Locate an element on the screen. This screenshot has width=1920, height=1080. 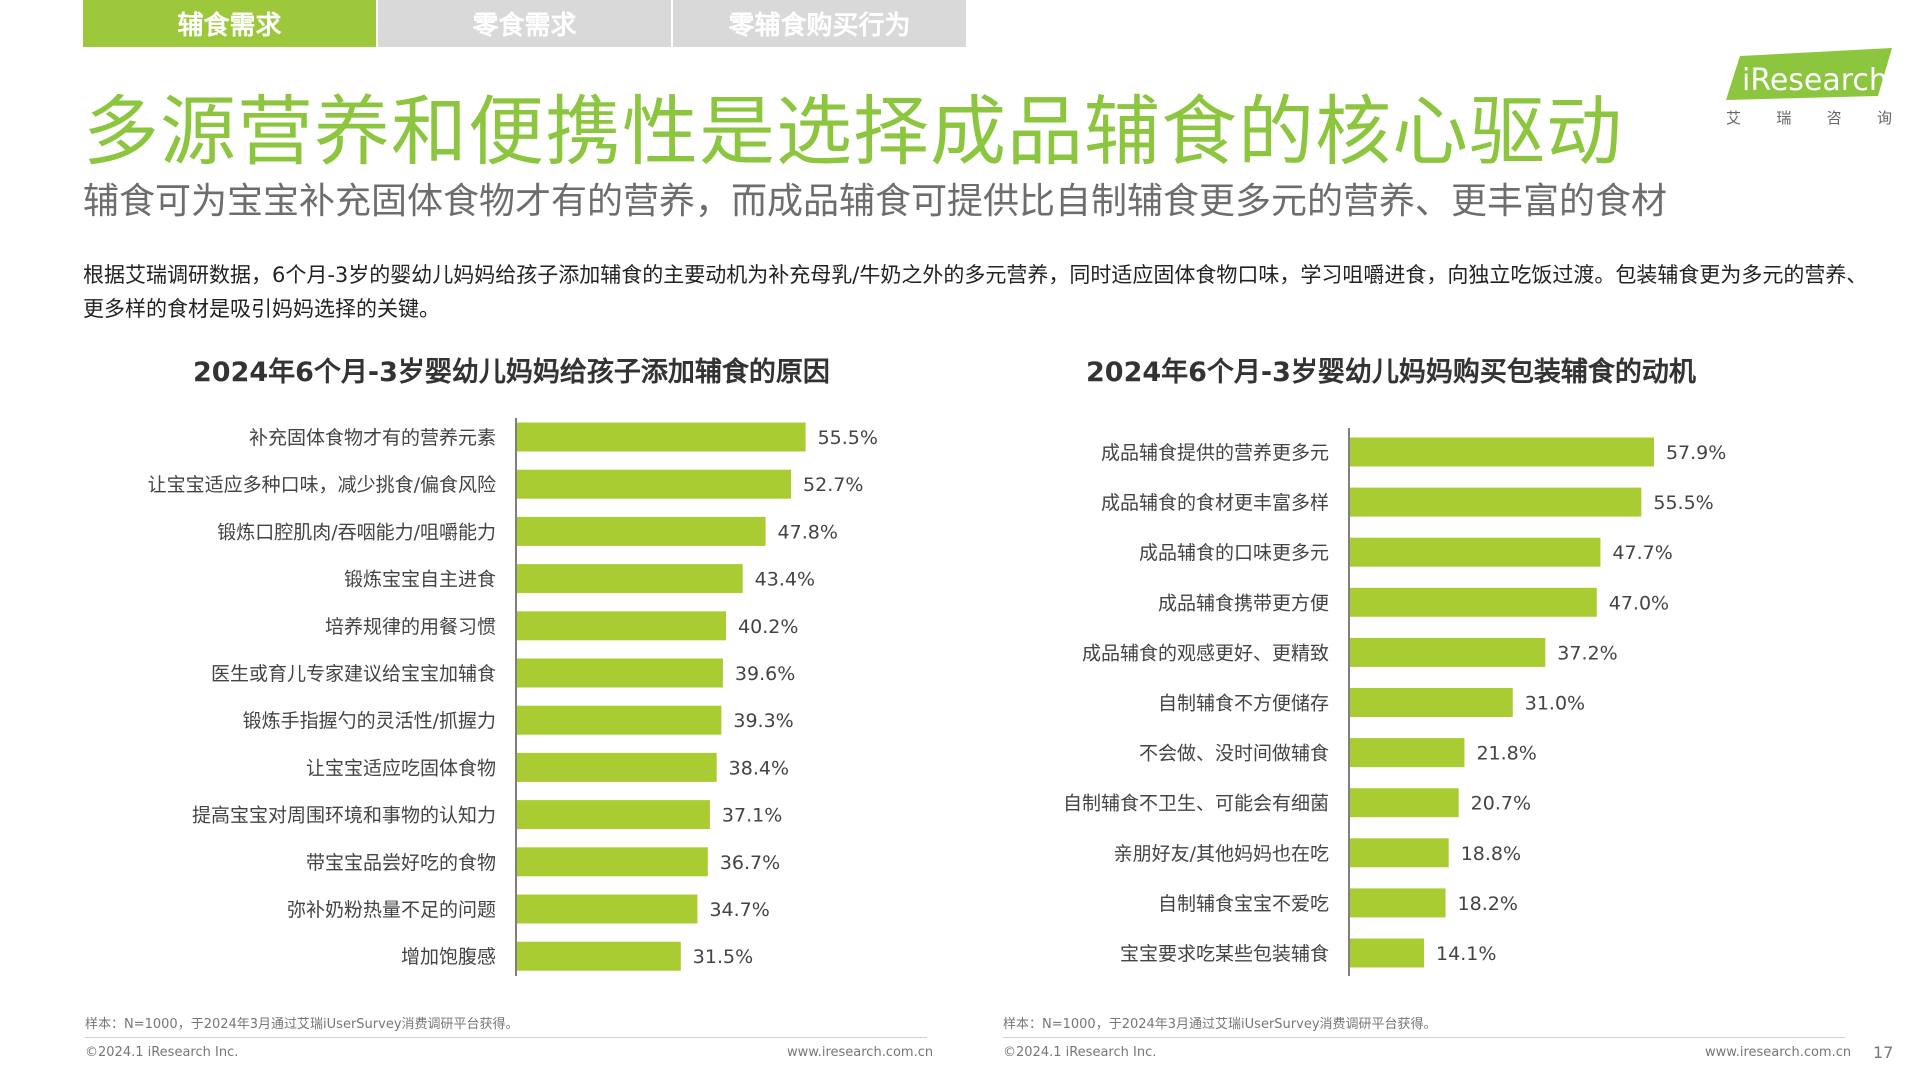
footer-website-right: www.iresearch.com.cn is located at coordinates (1778, 1052).